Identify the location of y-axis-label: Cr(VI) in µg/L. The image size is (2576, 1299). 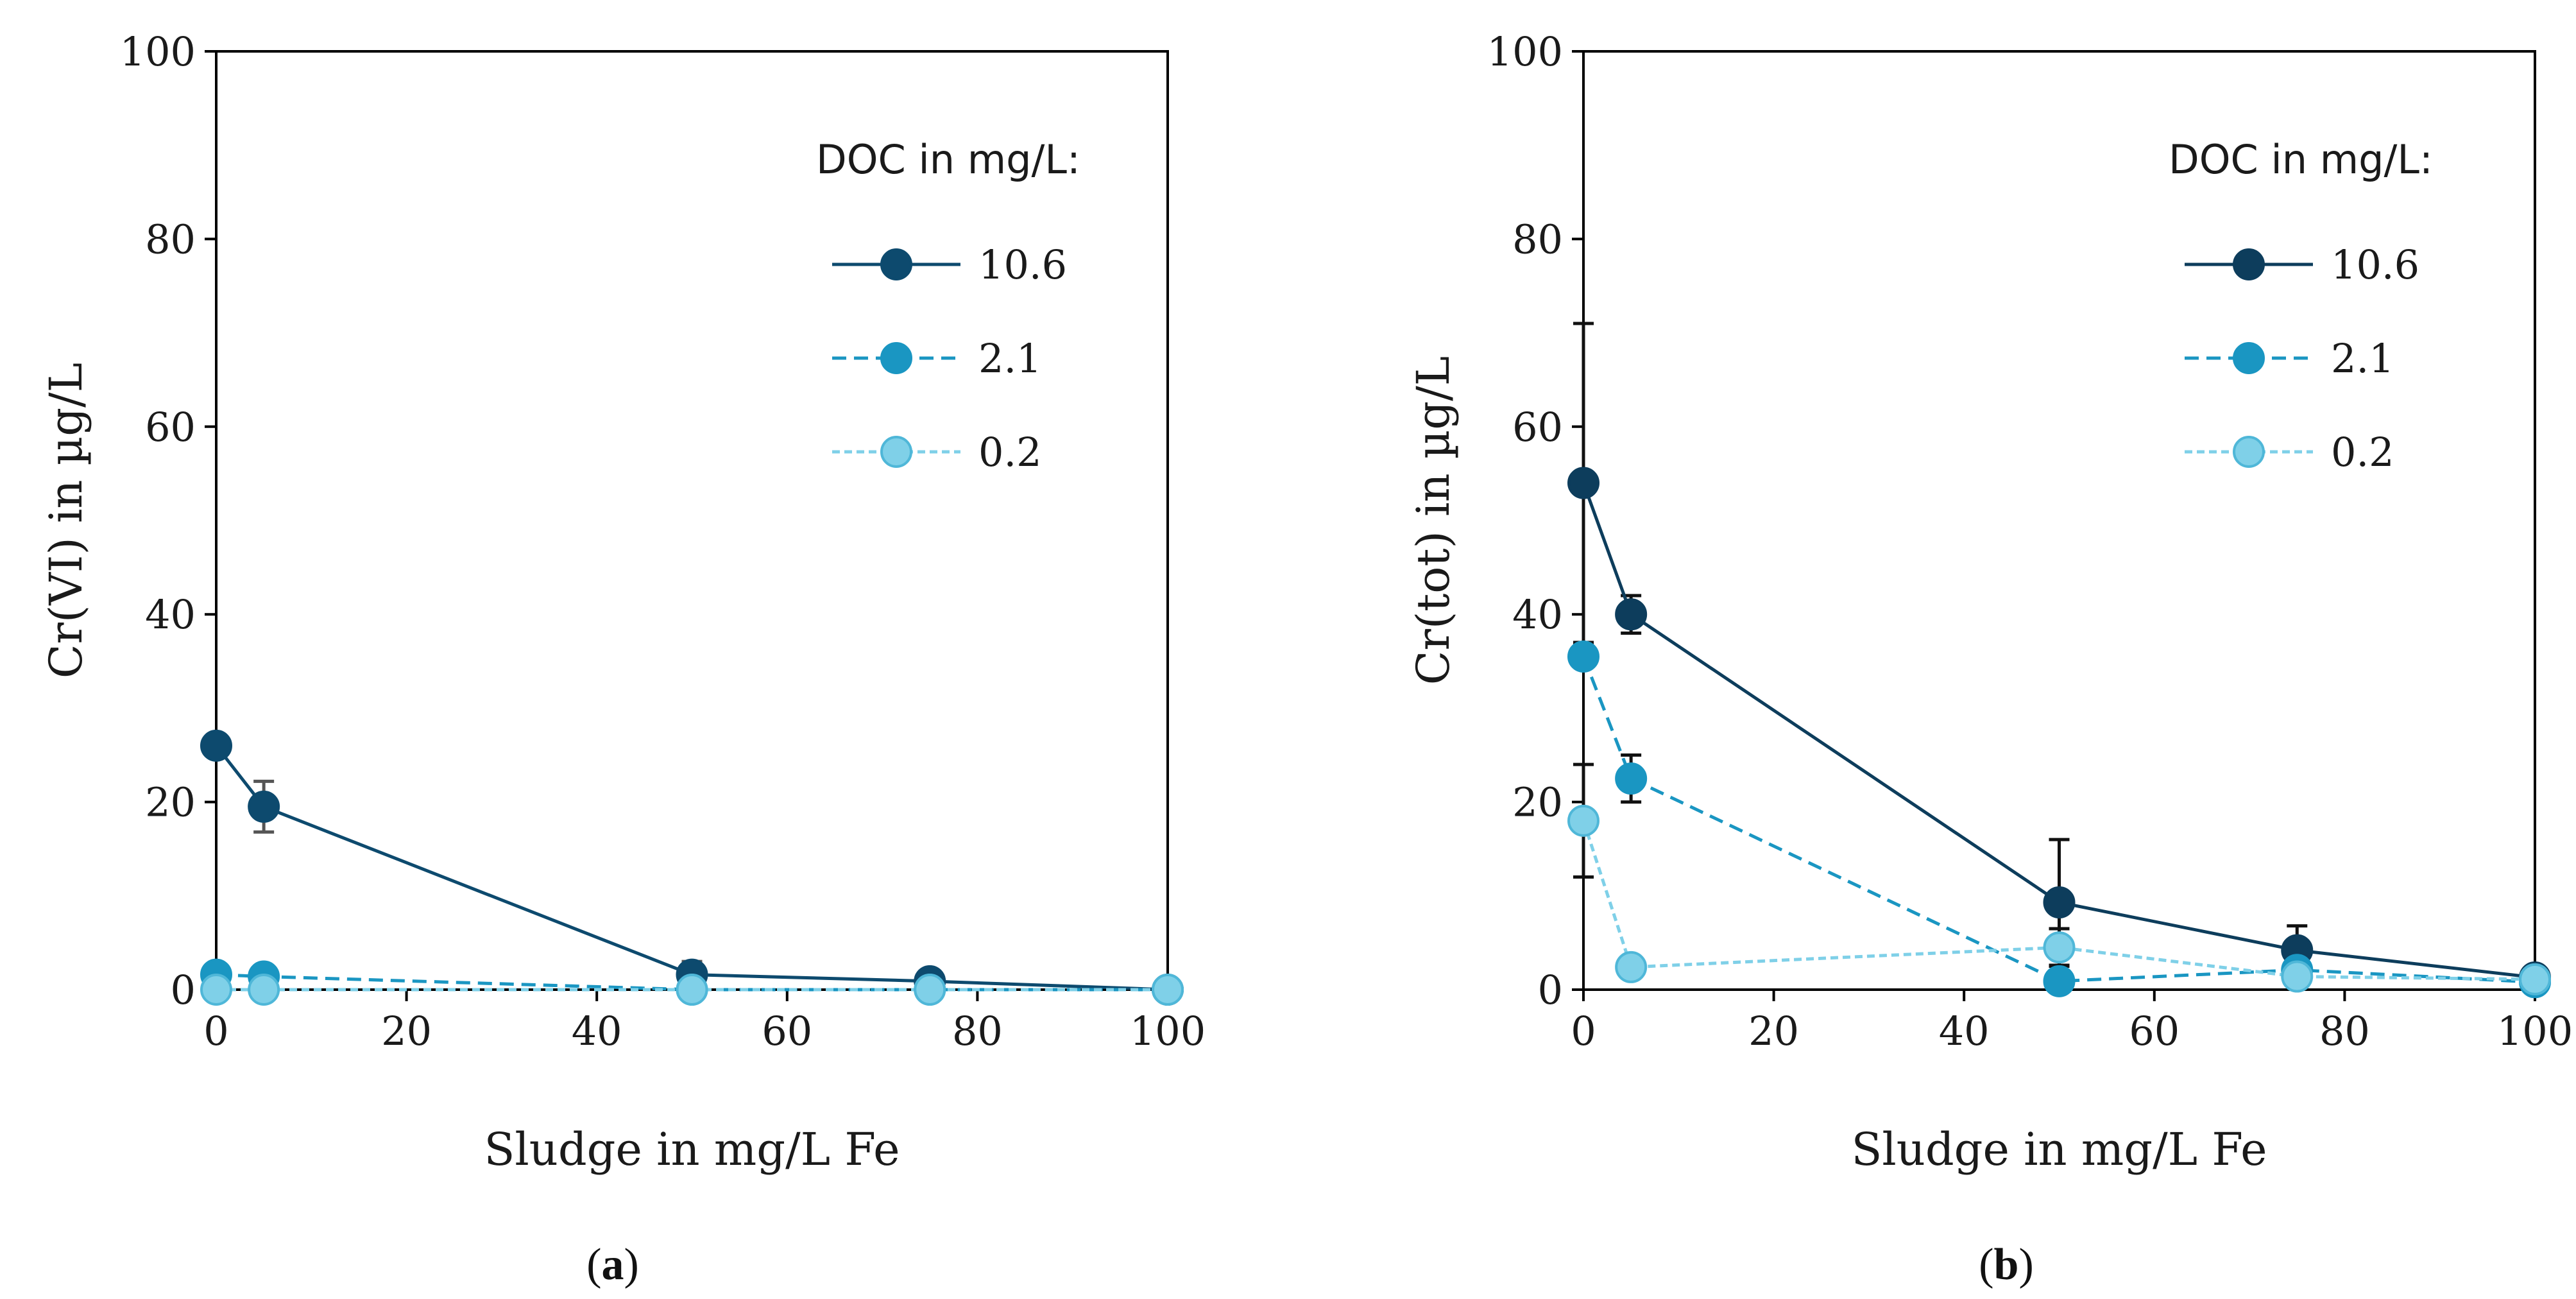
(66, 520).